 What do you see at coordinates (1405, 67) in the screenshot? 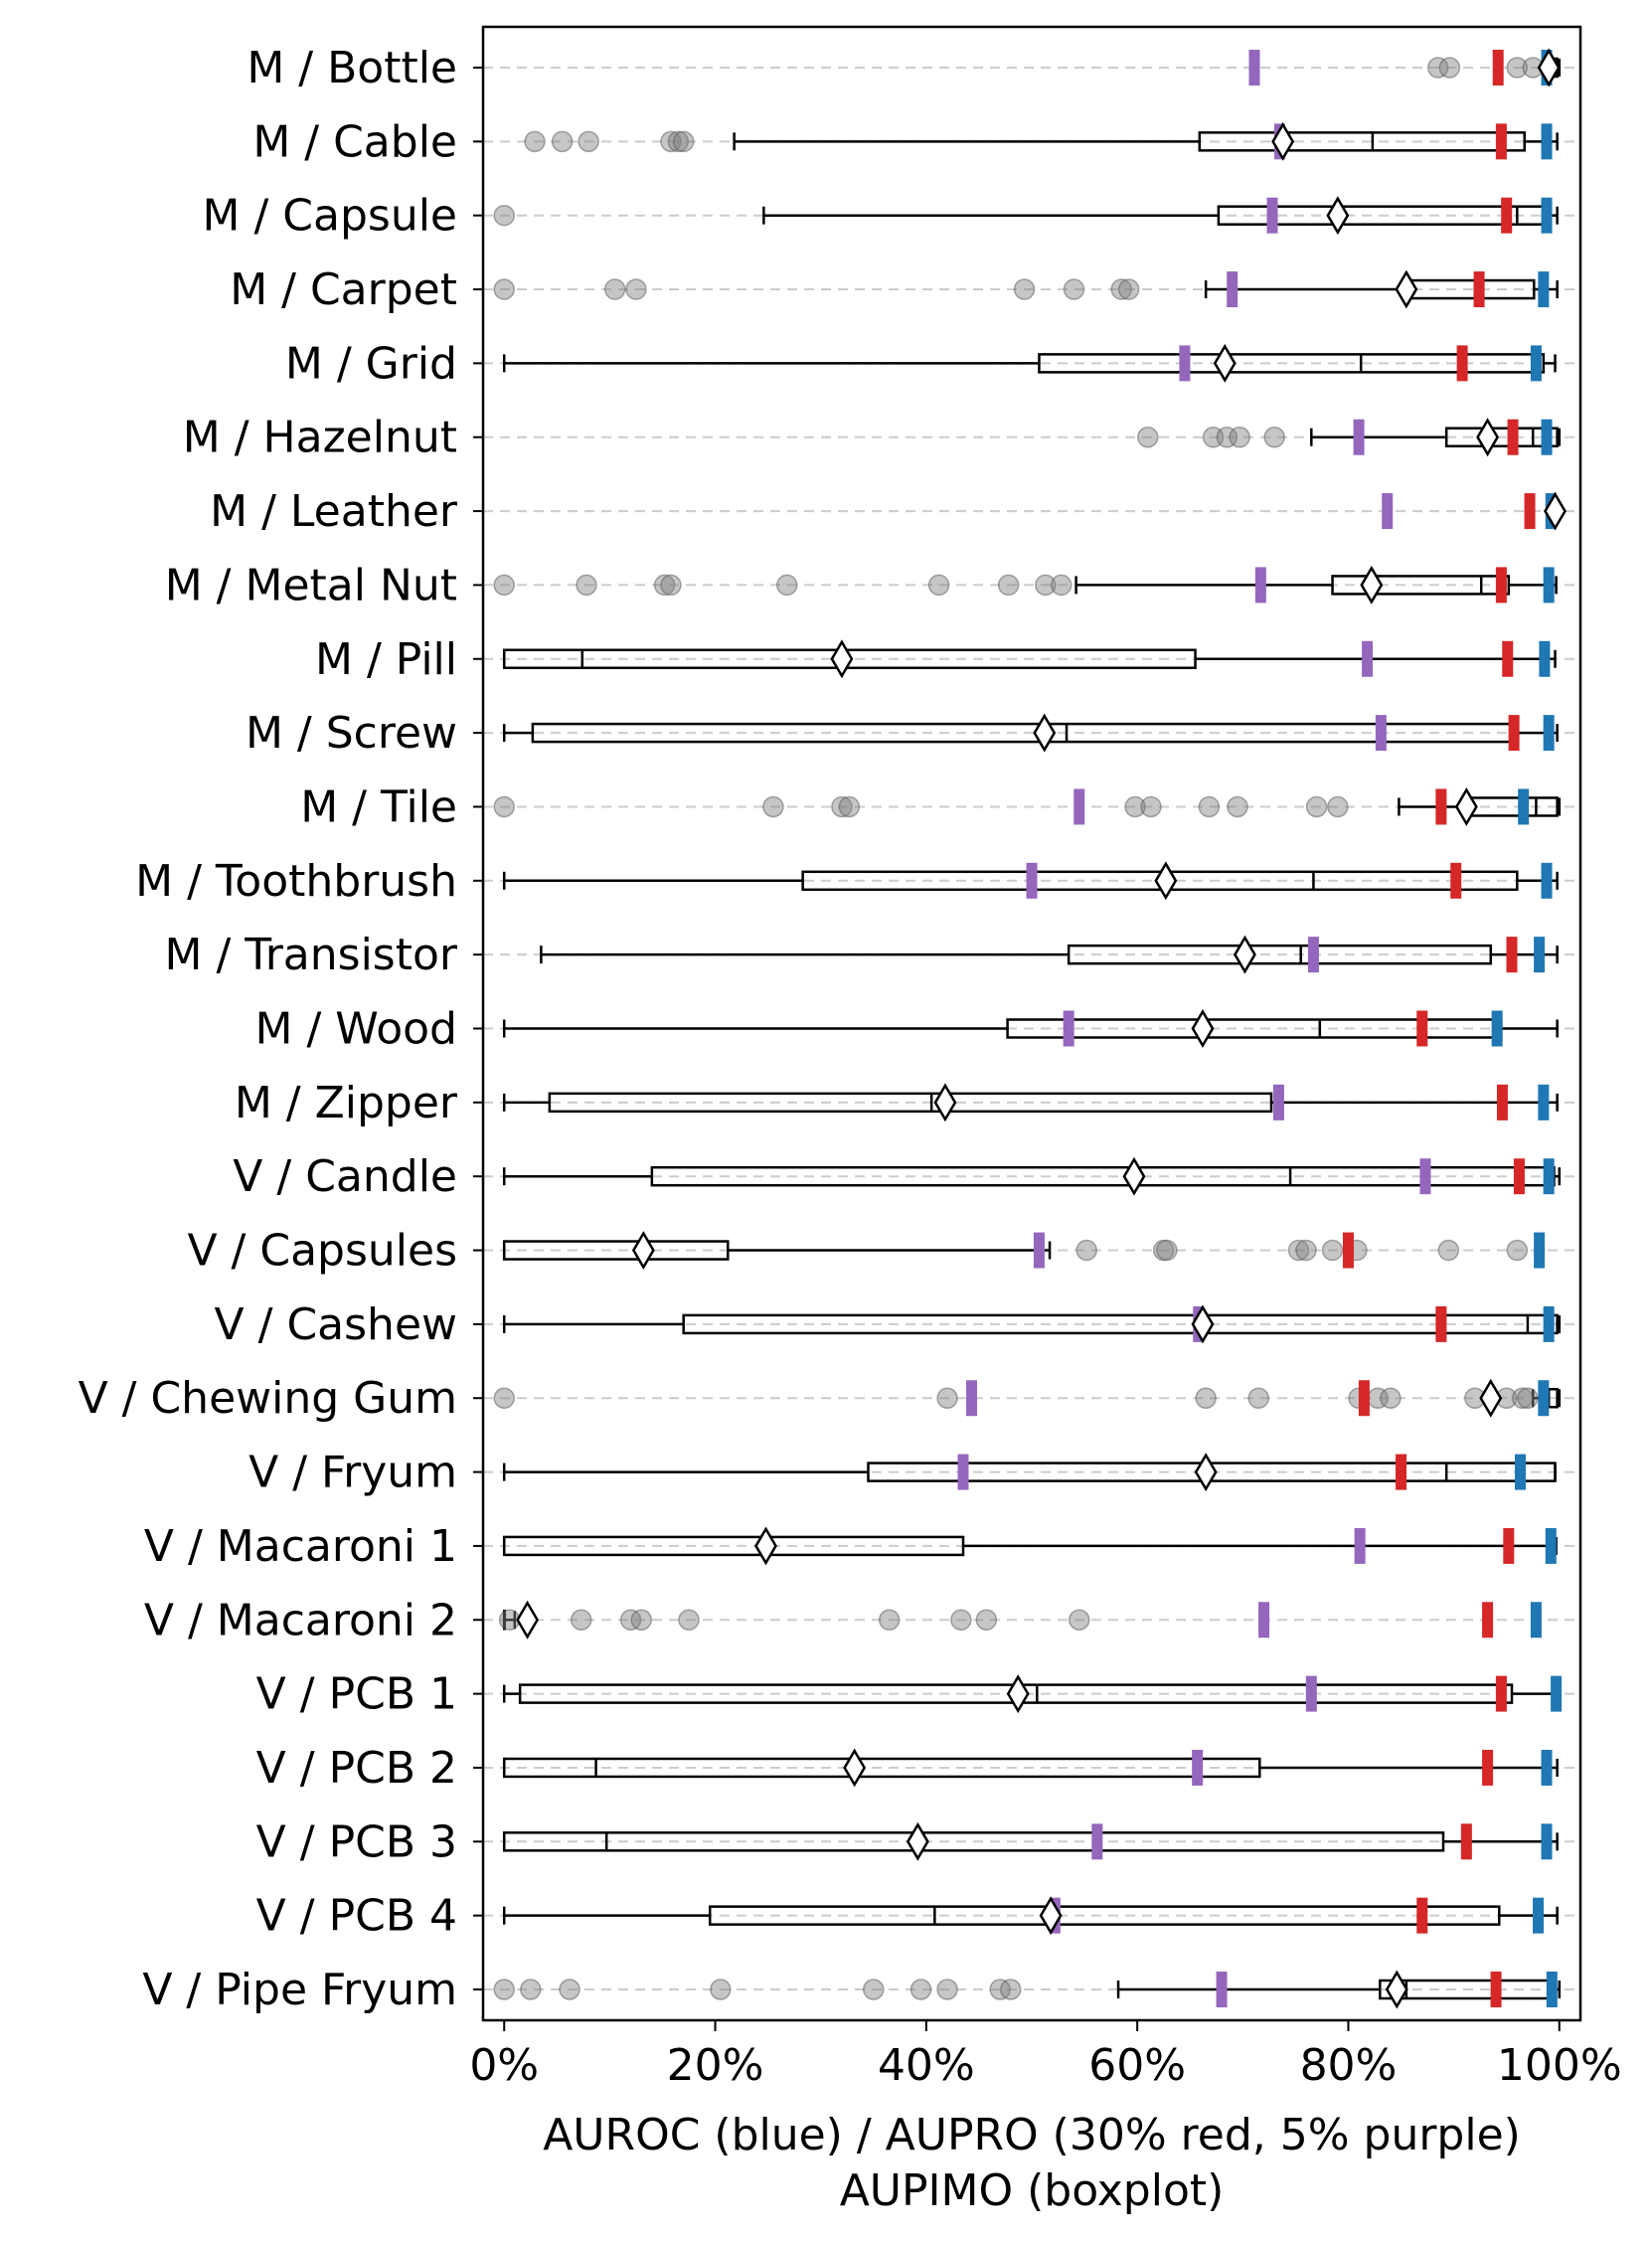
I see `row-m-bottle` at bounding box center [1405, 67].